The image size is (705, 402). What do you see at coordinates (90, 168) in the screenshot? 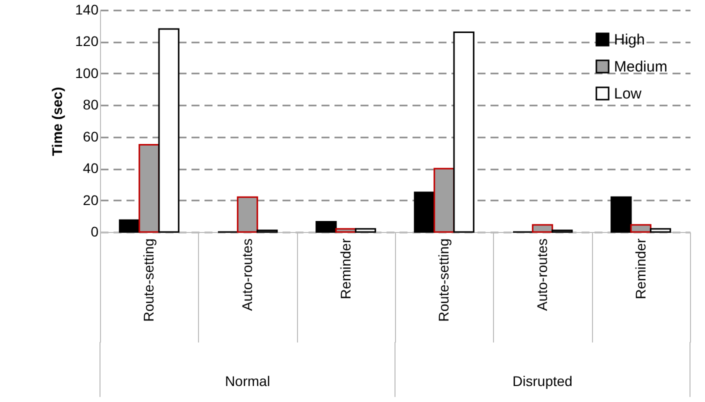
I see `y-tick-label: 40` at bounding box center [90, 168].